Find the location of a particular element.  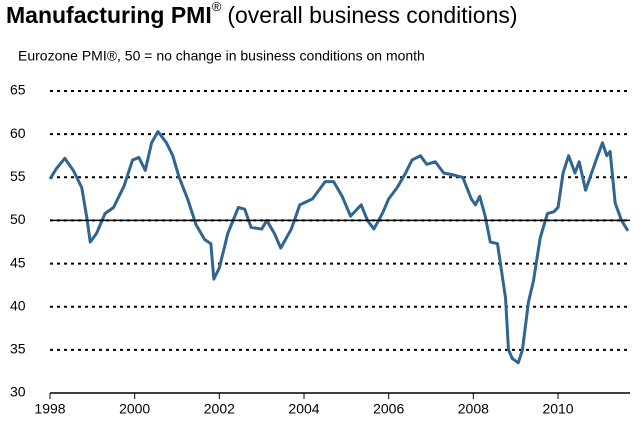

y-tick-label: 40 is located at coordinates (18, 305).